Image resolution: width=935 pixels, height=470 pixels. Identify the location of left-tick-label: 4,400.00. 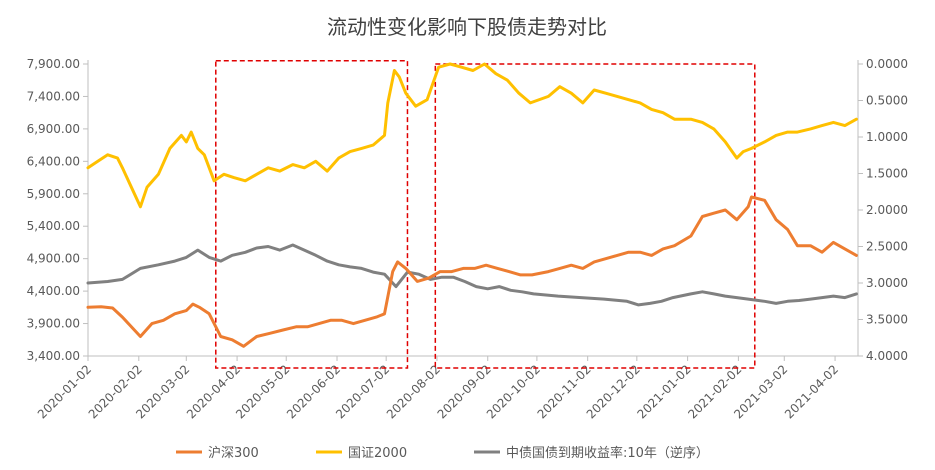
(53, 291).